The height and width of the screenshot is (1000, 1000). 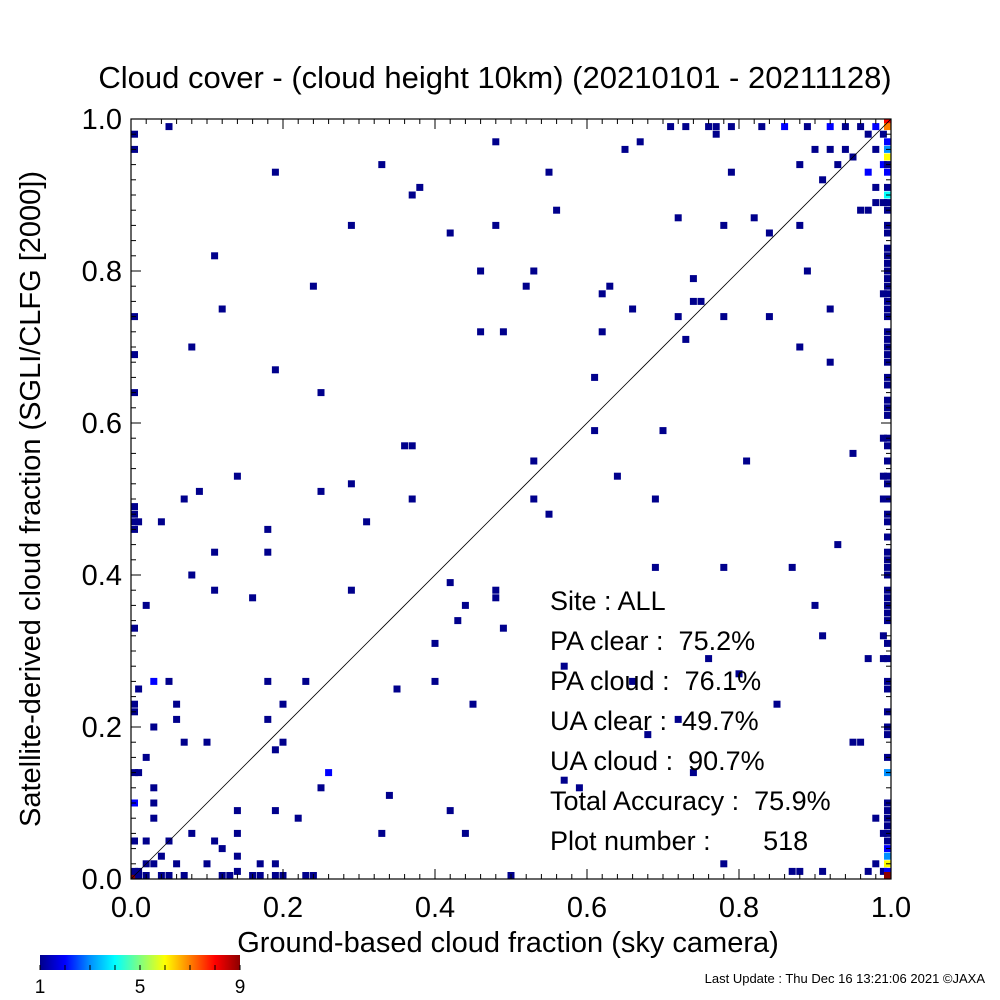 What do you see at coordinates (654, 721) in the screenshot?
I see `stat-line: UA clear : 49.7%` at bounding box center [654, 721].